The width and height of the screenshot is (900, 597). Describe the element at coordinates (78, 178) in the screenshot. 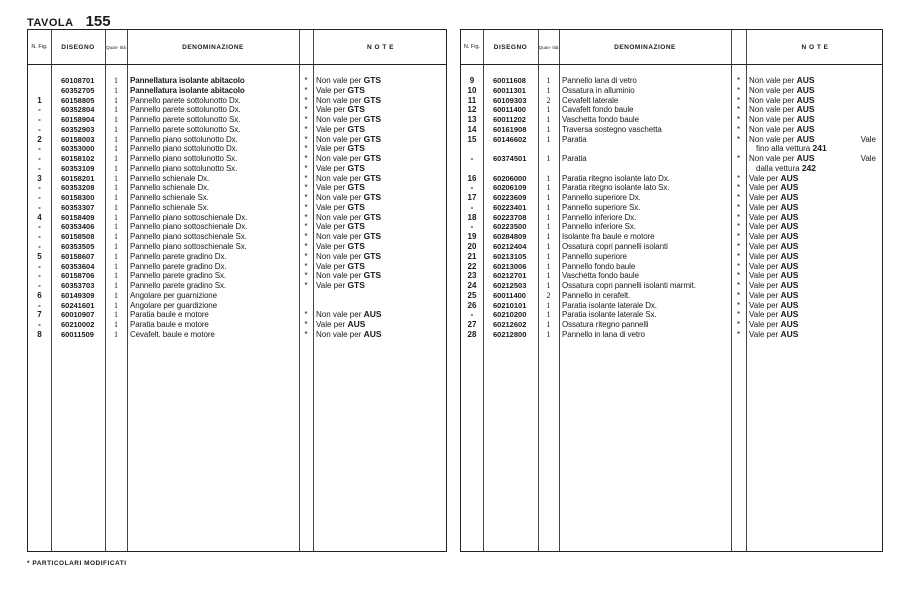

I see `part-code: 60158201` at that location.